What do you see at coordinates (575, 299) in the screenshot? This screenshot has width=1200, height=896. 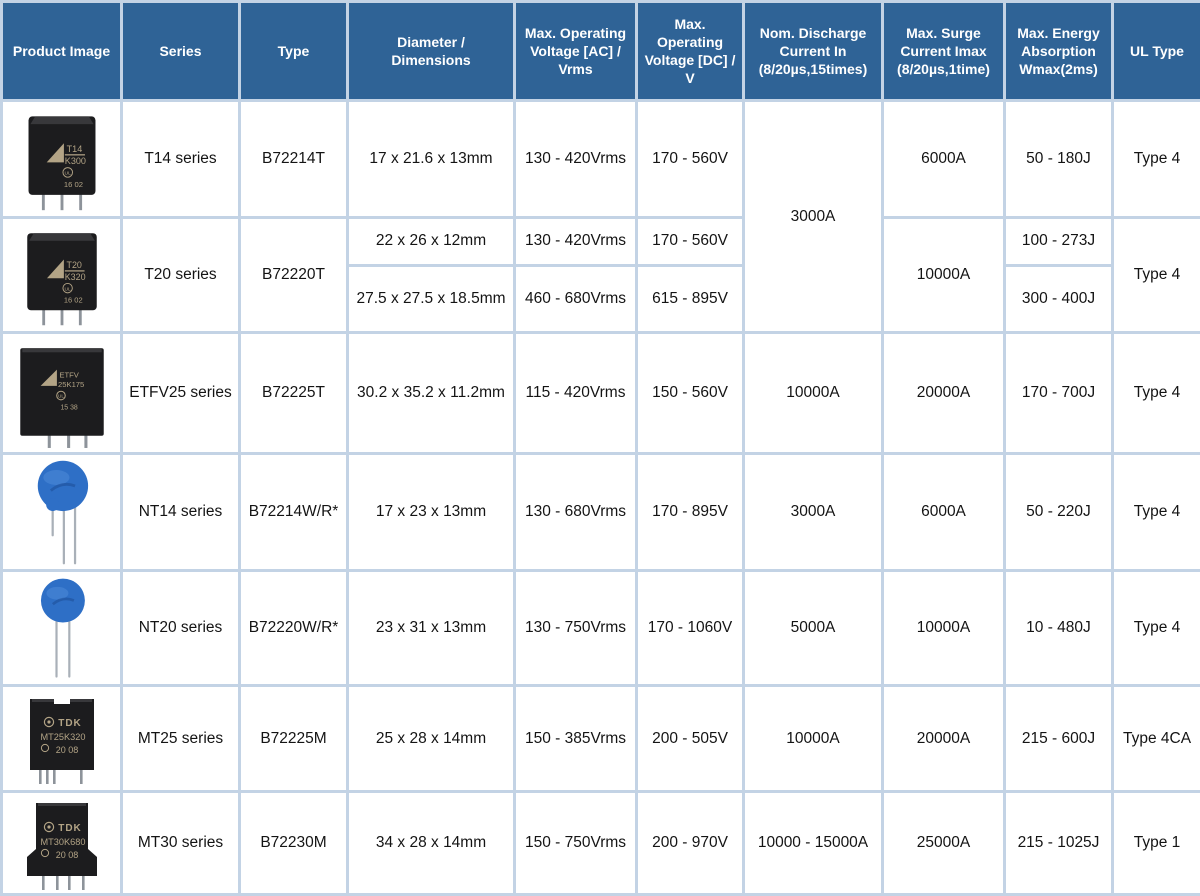 I see `cell-voltage-ac: 460 - 680Vrms` at bounding box center [575, 299].